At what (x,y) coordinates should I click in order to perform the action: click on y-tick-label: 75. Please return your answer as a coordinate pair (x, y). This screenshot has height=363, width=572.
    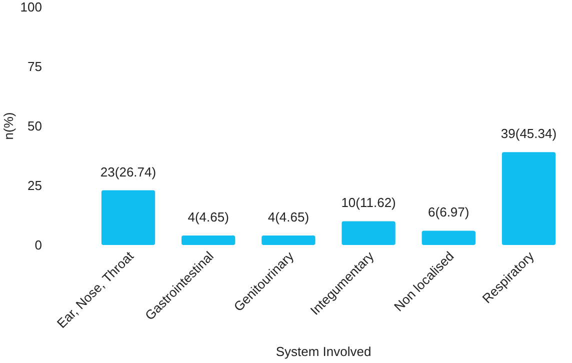
    Looking at the image, I should click on (35, 66).